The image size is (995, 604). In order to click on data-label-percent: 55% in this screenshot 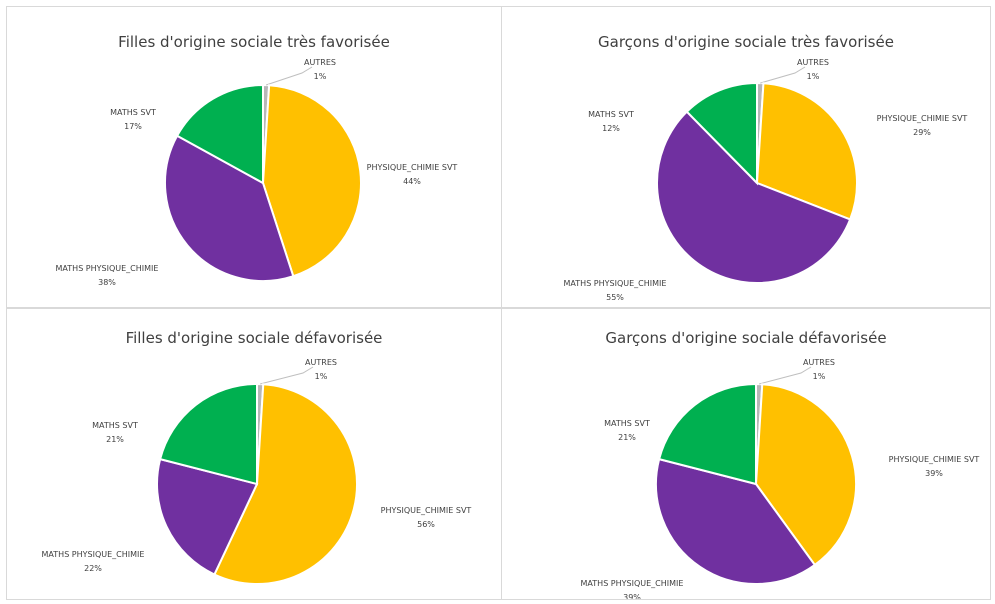, I will do `click(615, 297)`.